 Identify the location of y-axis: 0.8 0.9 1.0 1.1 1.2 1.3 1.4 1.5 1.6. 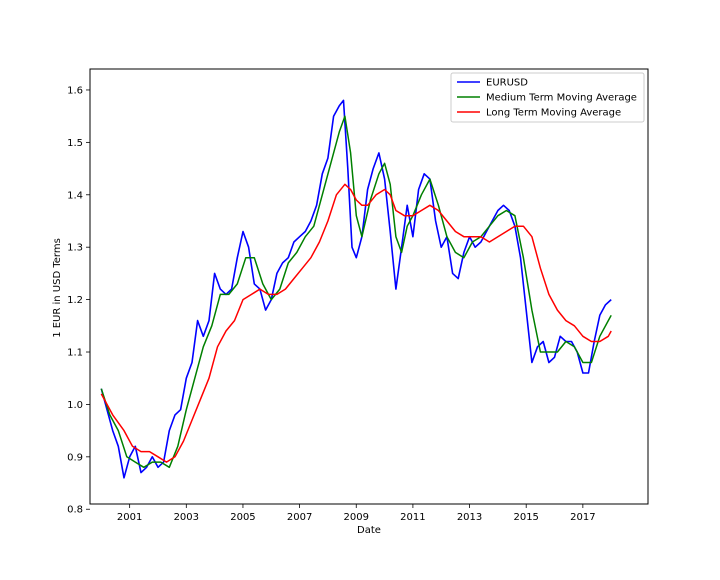
(78, 300).